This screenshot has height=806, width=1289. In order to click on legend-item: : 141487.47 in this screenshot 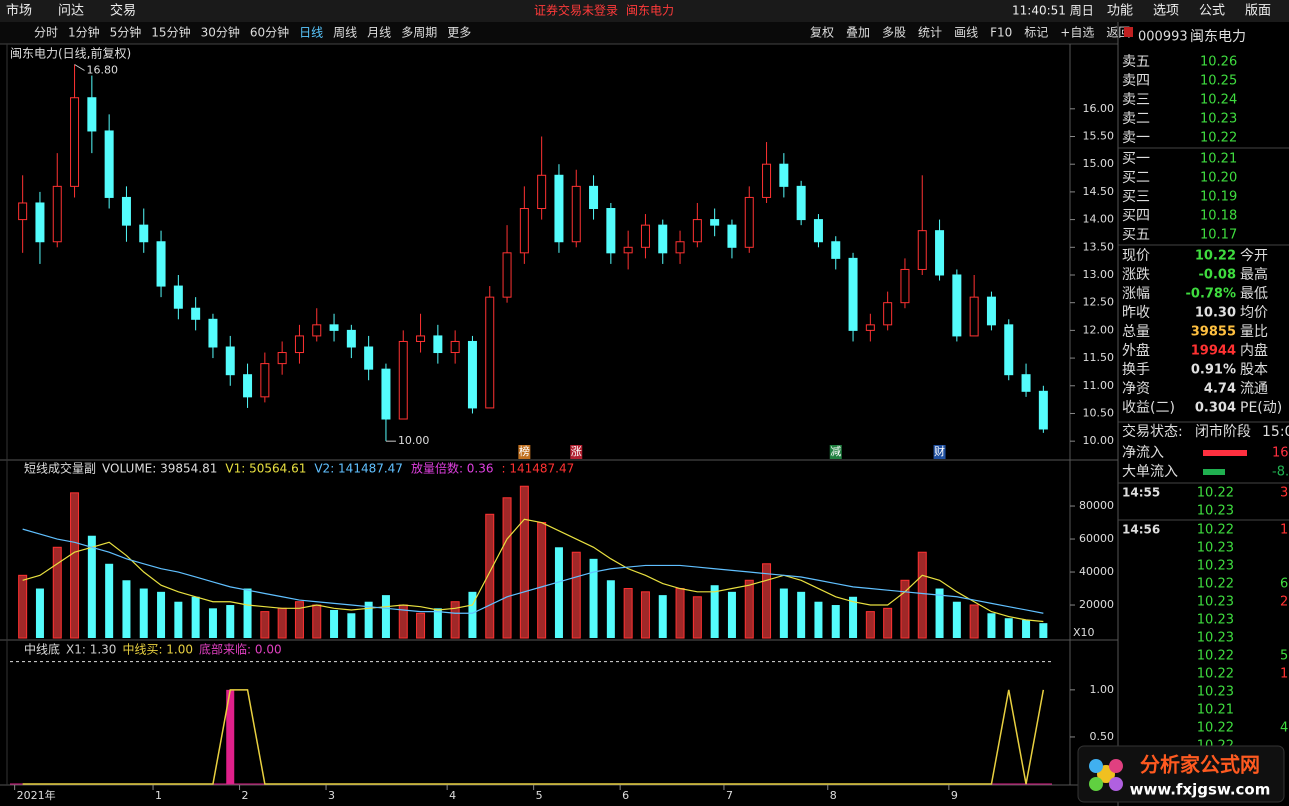, I will do `click(538, 469)`.